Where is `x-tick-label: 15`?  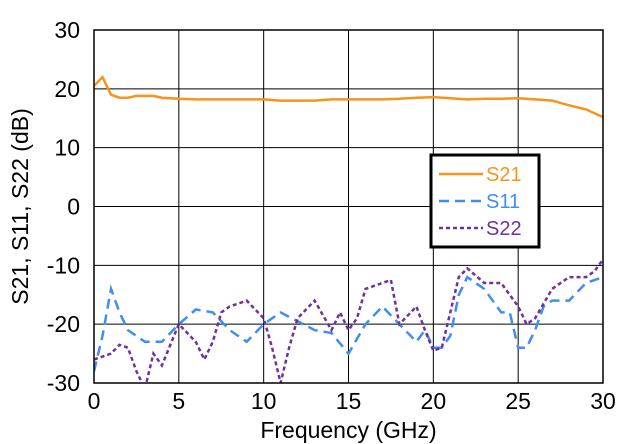 x-tick-label: 15 is located at coordinates (349, 401).